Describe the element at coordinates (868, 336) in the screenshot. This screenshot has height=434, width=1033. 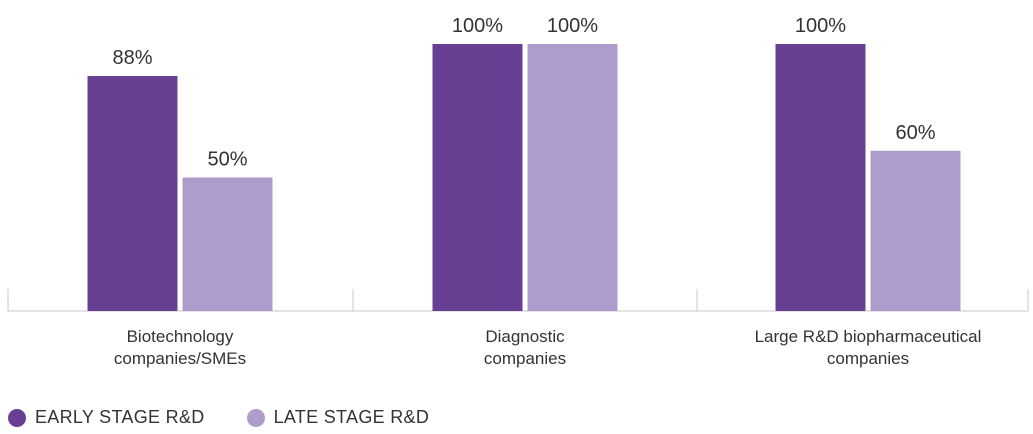
I see `category-label-2-line-0: Large R&D biopharmaceutical` at that location.